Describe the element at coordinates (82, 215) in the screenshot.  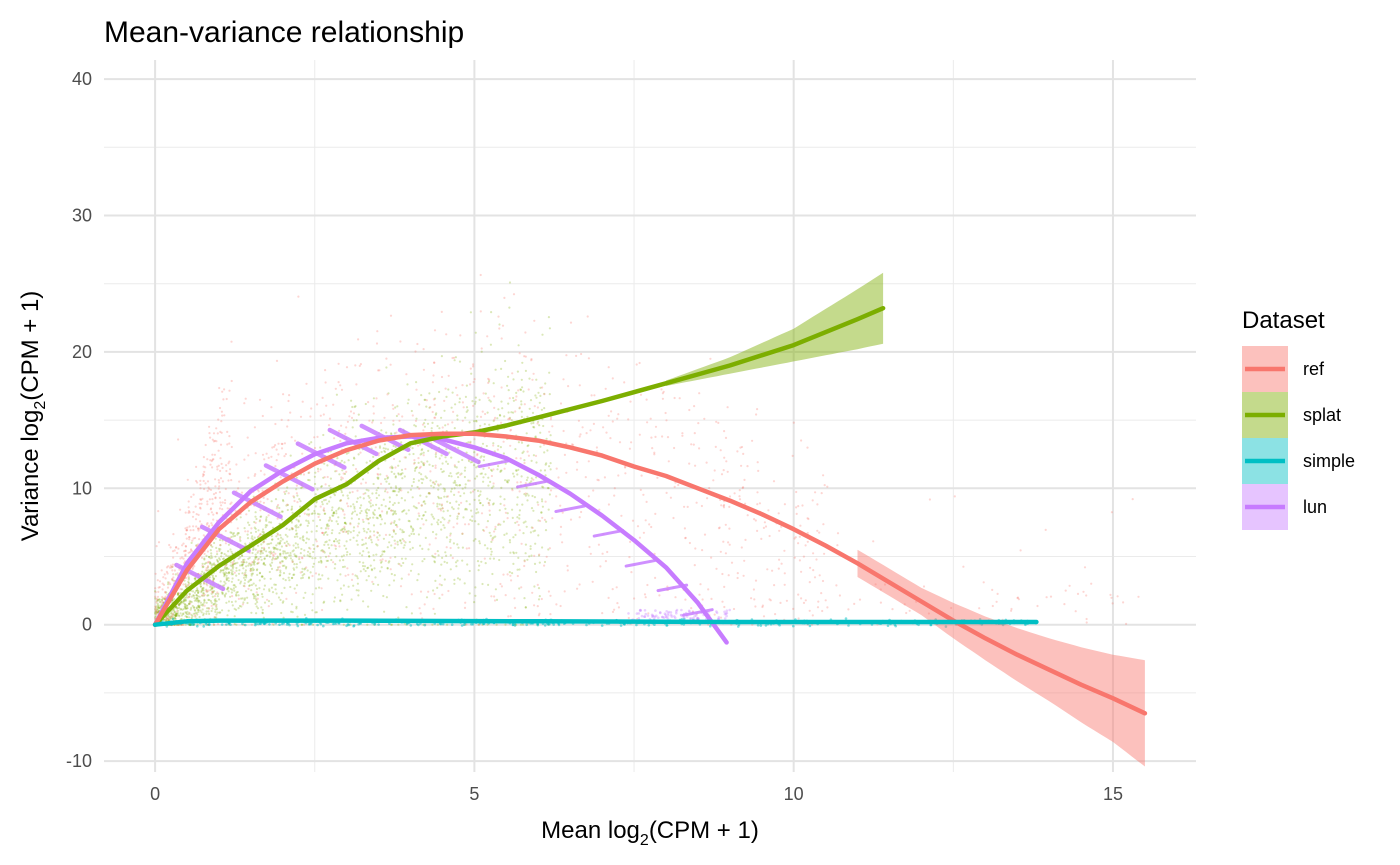
I see `y-tick-label: 30` at that location.